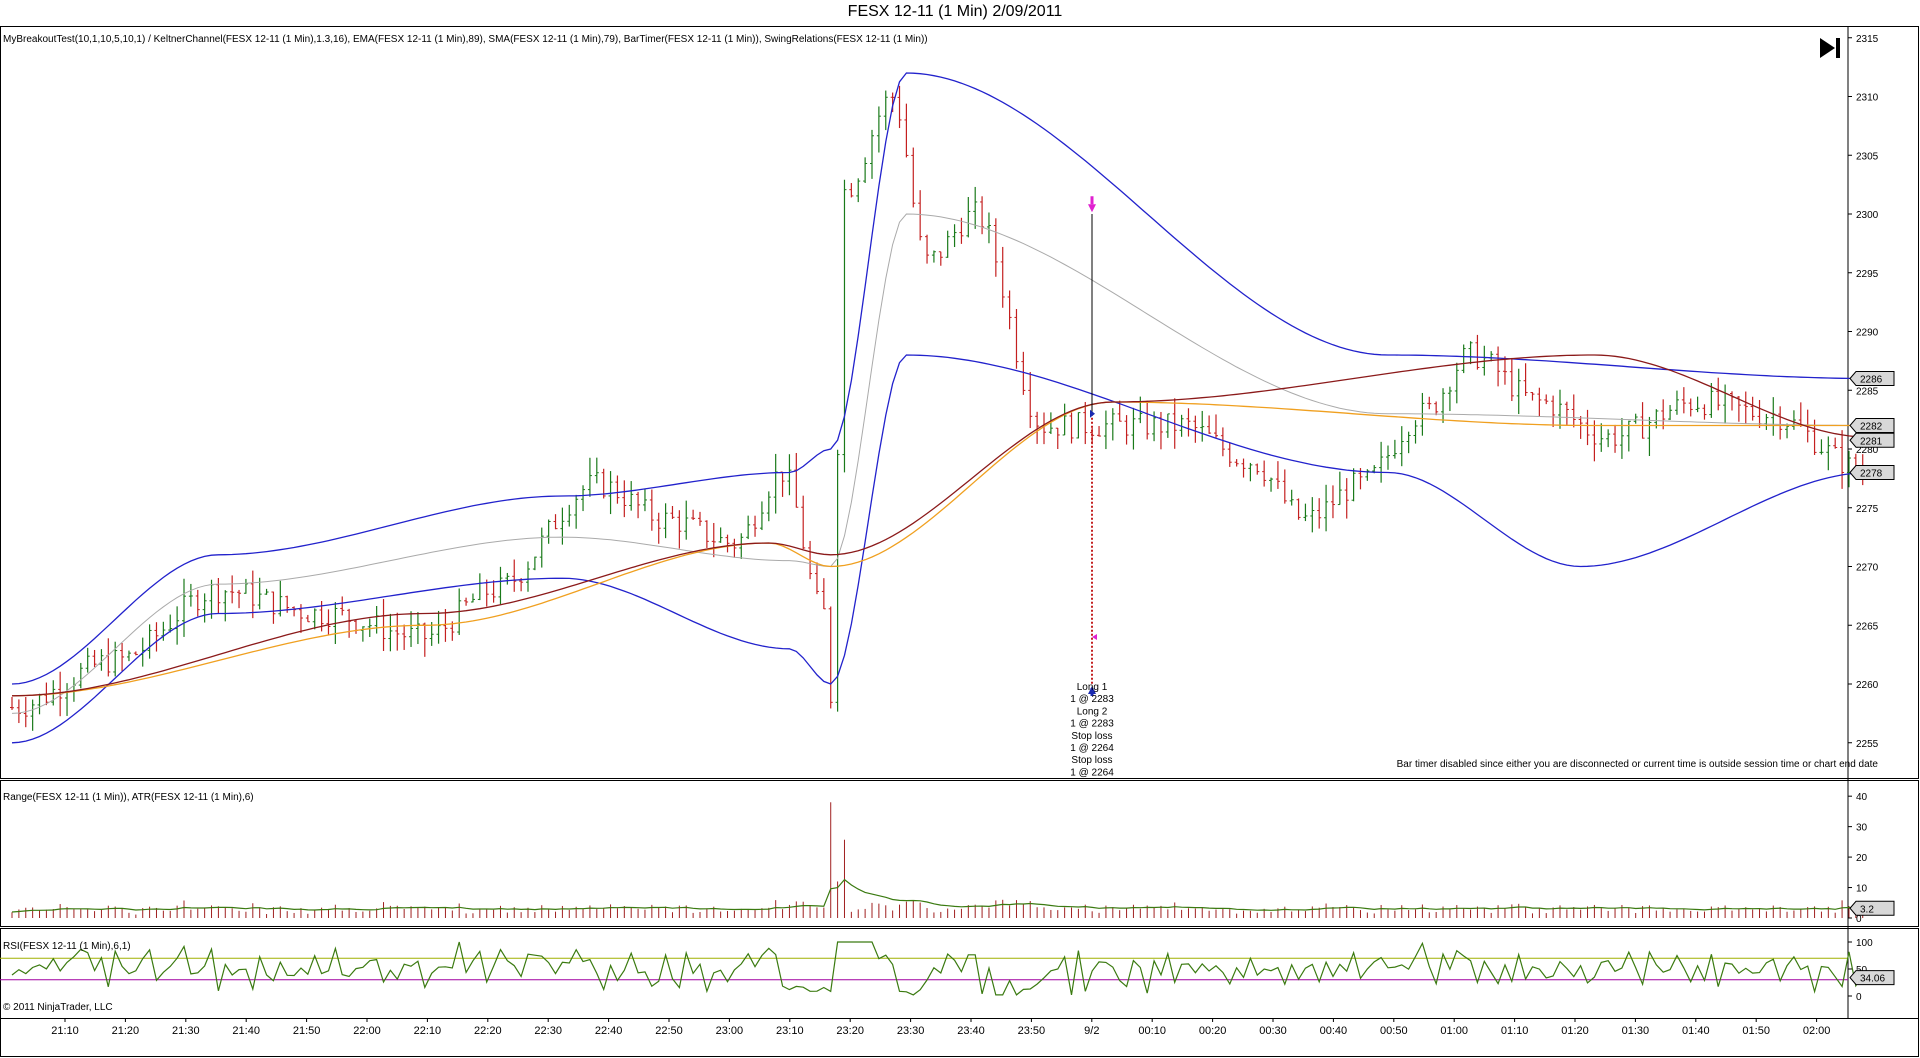 This screenshot has height=1058, width=1920. Describe the element at coordinates (1092, 711) in the screenshot. I see `trade-label: Long 2` at that location.